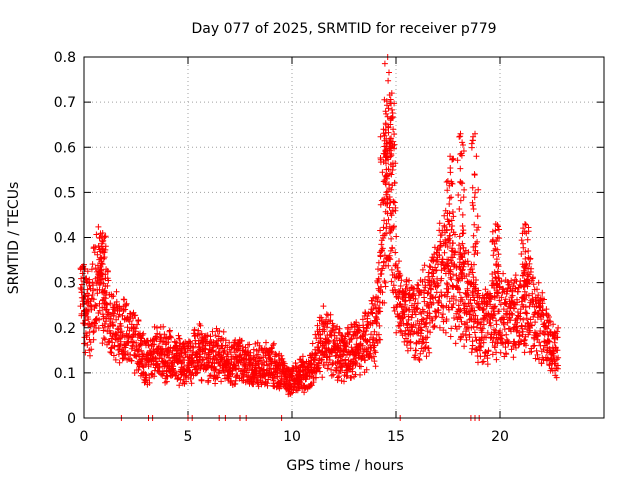 The width and height of the screenshot is (640, 480). What do you see at coordinates (500, 437) in the screenshot?
I see `x-tick-label: 20` at bounding box center [500, 437].